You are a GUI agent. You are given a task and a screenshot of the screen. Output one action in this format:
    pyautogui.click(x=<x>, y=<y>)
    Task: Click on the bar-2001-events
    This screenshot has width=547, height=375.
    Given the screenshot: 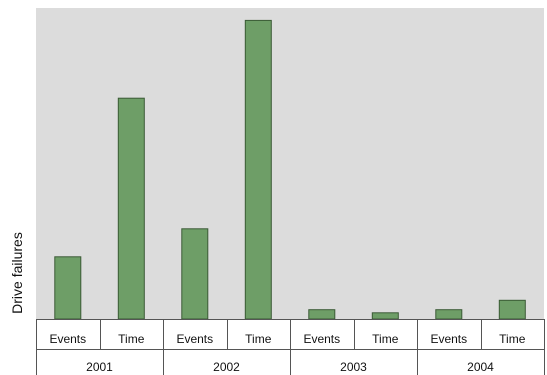 What is the action you would take?
    pyautogui.click(x=68, y=288)
    